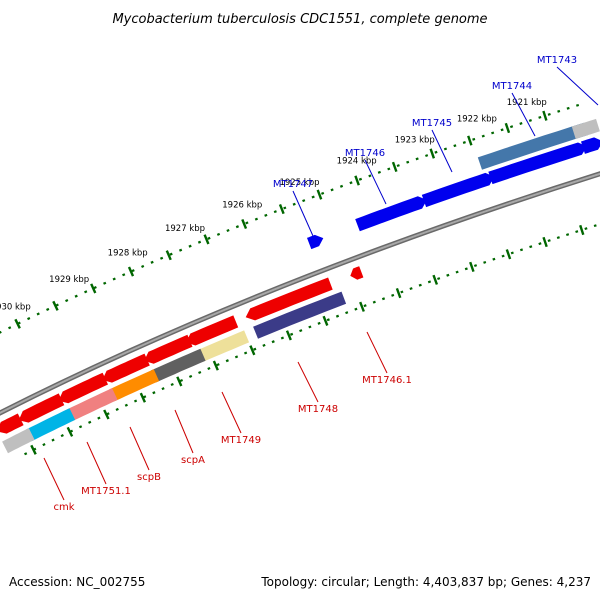  What do you see at coordinates (178, 365) in the screenshot?
I see `cog-band-reverse` at bounding box center [178, 365].